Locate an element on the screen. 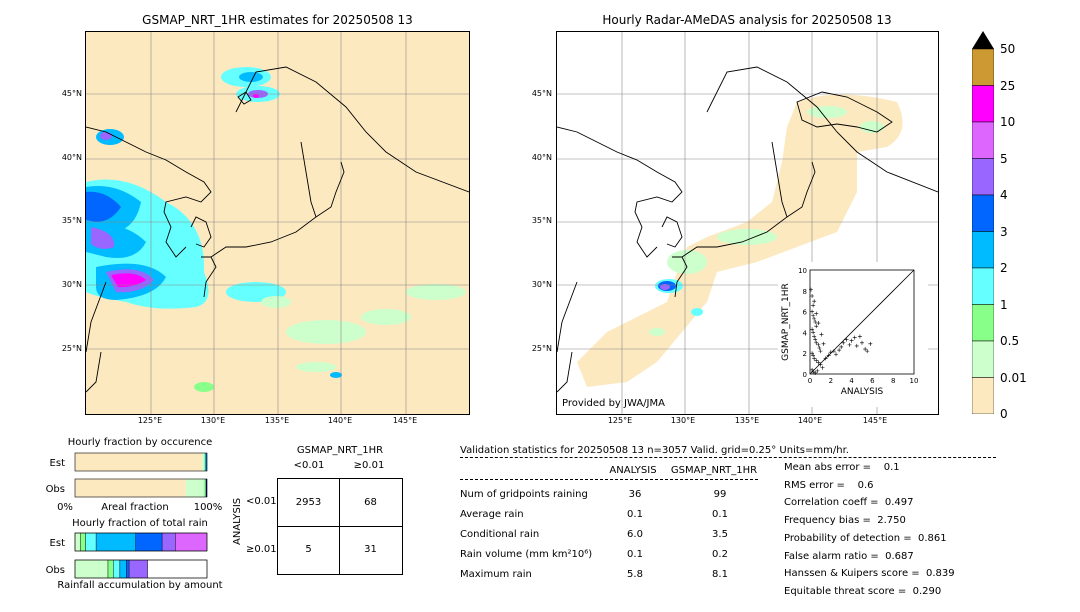 Image resolution: width=1080 pixels, height=612 pixels. contingency-cell: 31 is located at coordinates (370, 549).